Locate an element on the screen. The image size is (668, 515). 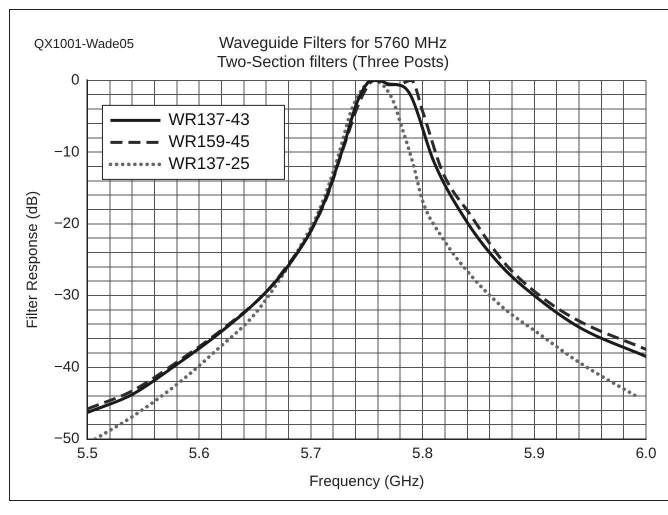
legend-label: WR159-45 is located at coordinates (209, 142).